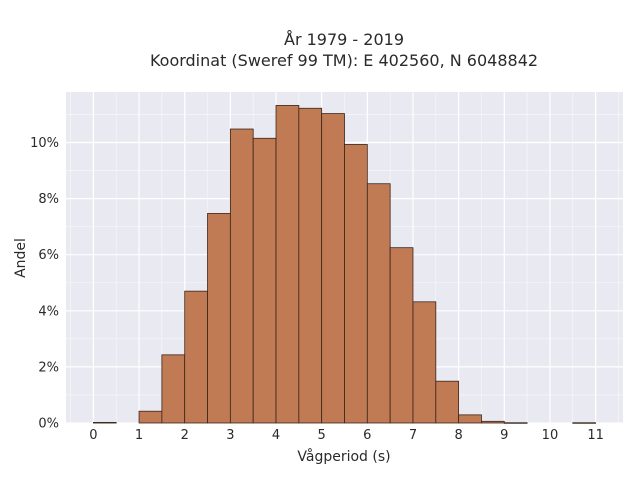  What do you see at coordinates (230, 435) in the screenshot?
I see `x-tick-label: 3` at bounding box center [230, 435].